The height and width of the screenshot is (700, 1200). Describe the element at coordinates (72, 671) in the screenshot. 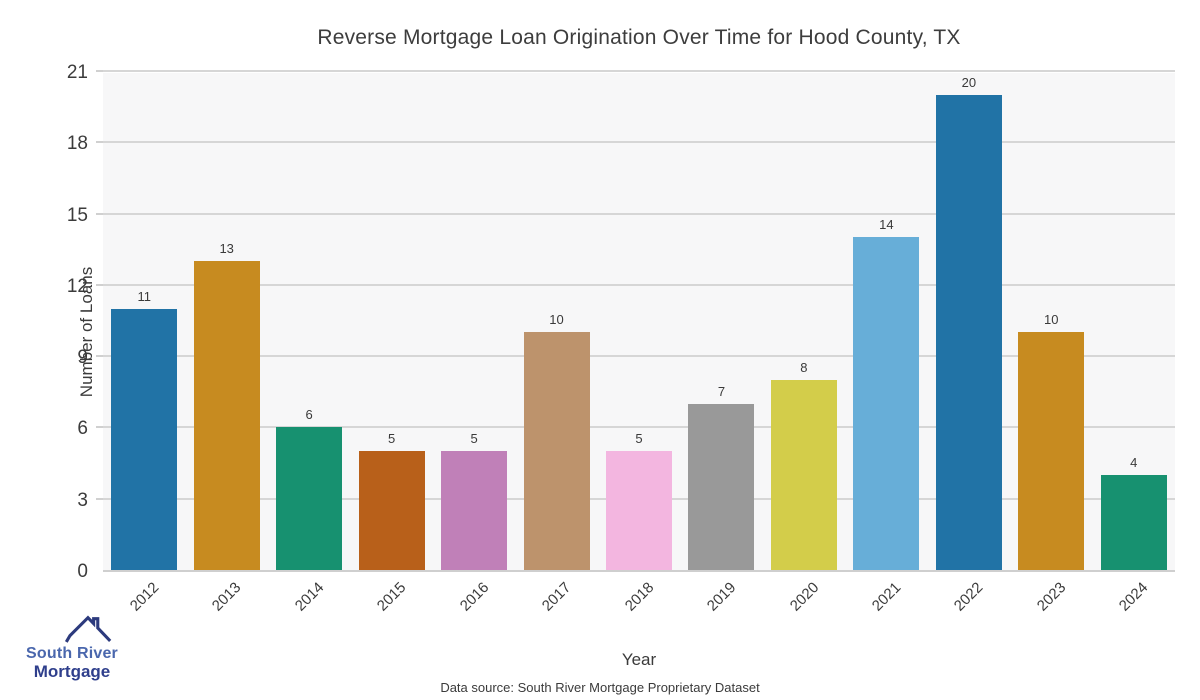

I see `logo-text-line2: Mortgage` at that location.